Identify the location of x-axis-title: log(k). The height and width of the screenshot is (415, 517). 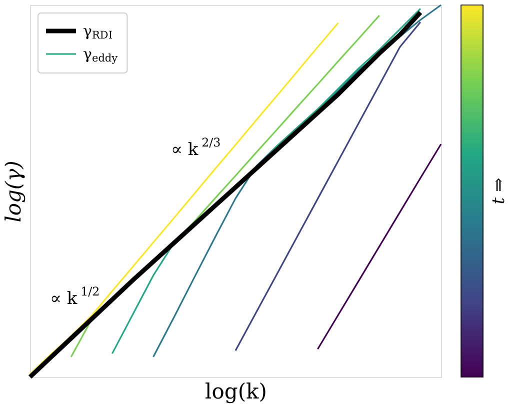
(236, 392).